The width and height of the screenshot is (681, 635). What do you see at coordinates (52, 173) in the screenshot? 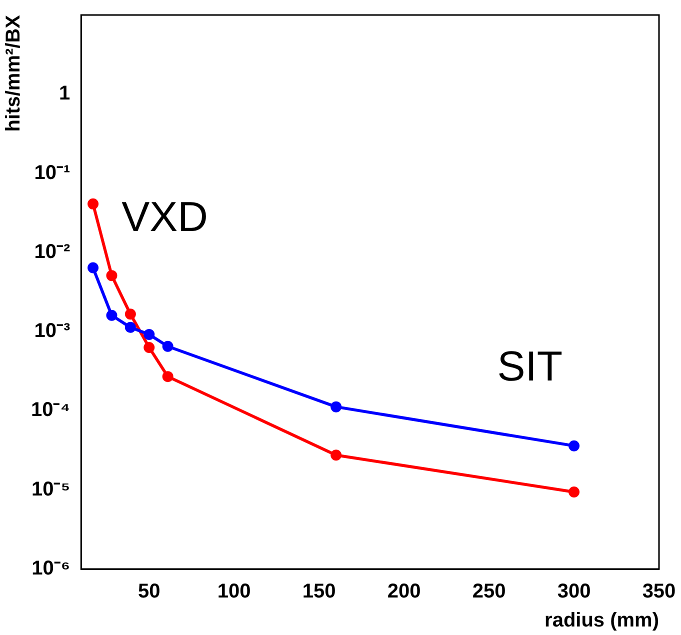
I see `y-tick-label: 10⁻¹` at bounding box center [52, 173].